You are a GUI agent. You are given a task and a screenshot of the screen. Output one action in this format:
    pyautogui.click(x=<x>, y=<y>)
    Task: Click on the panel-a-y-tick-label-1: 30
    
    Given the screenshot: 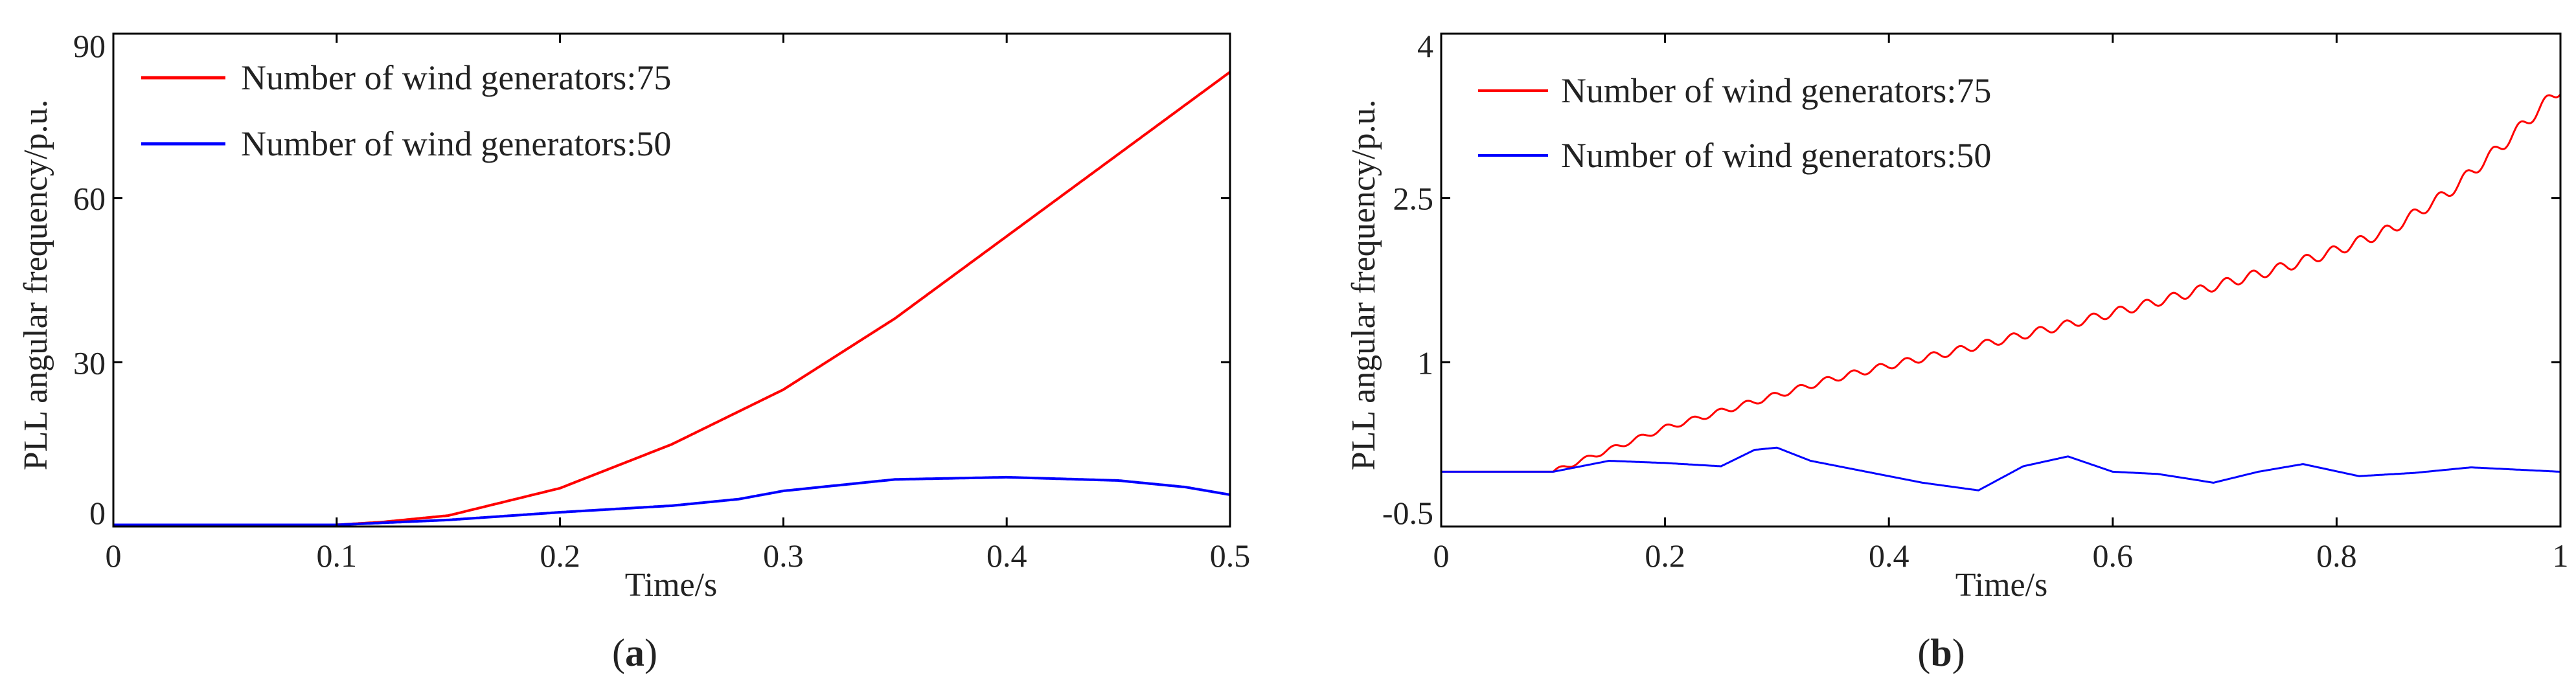 What is the action you would take?
    pyautogui.click(x=89, y=363)
    